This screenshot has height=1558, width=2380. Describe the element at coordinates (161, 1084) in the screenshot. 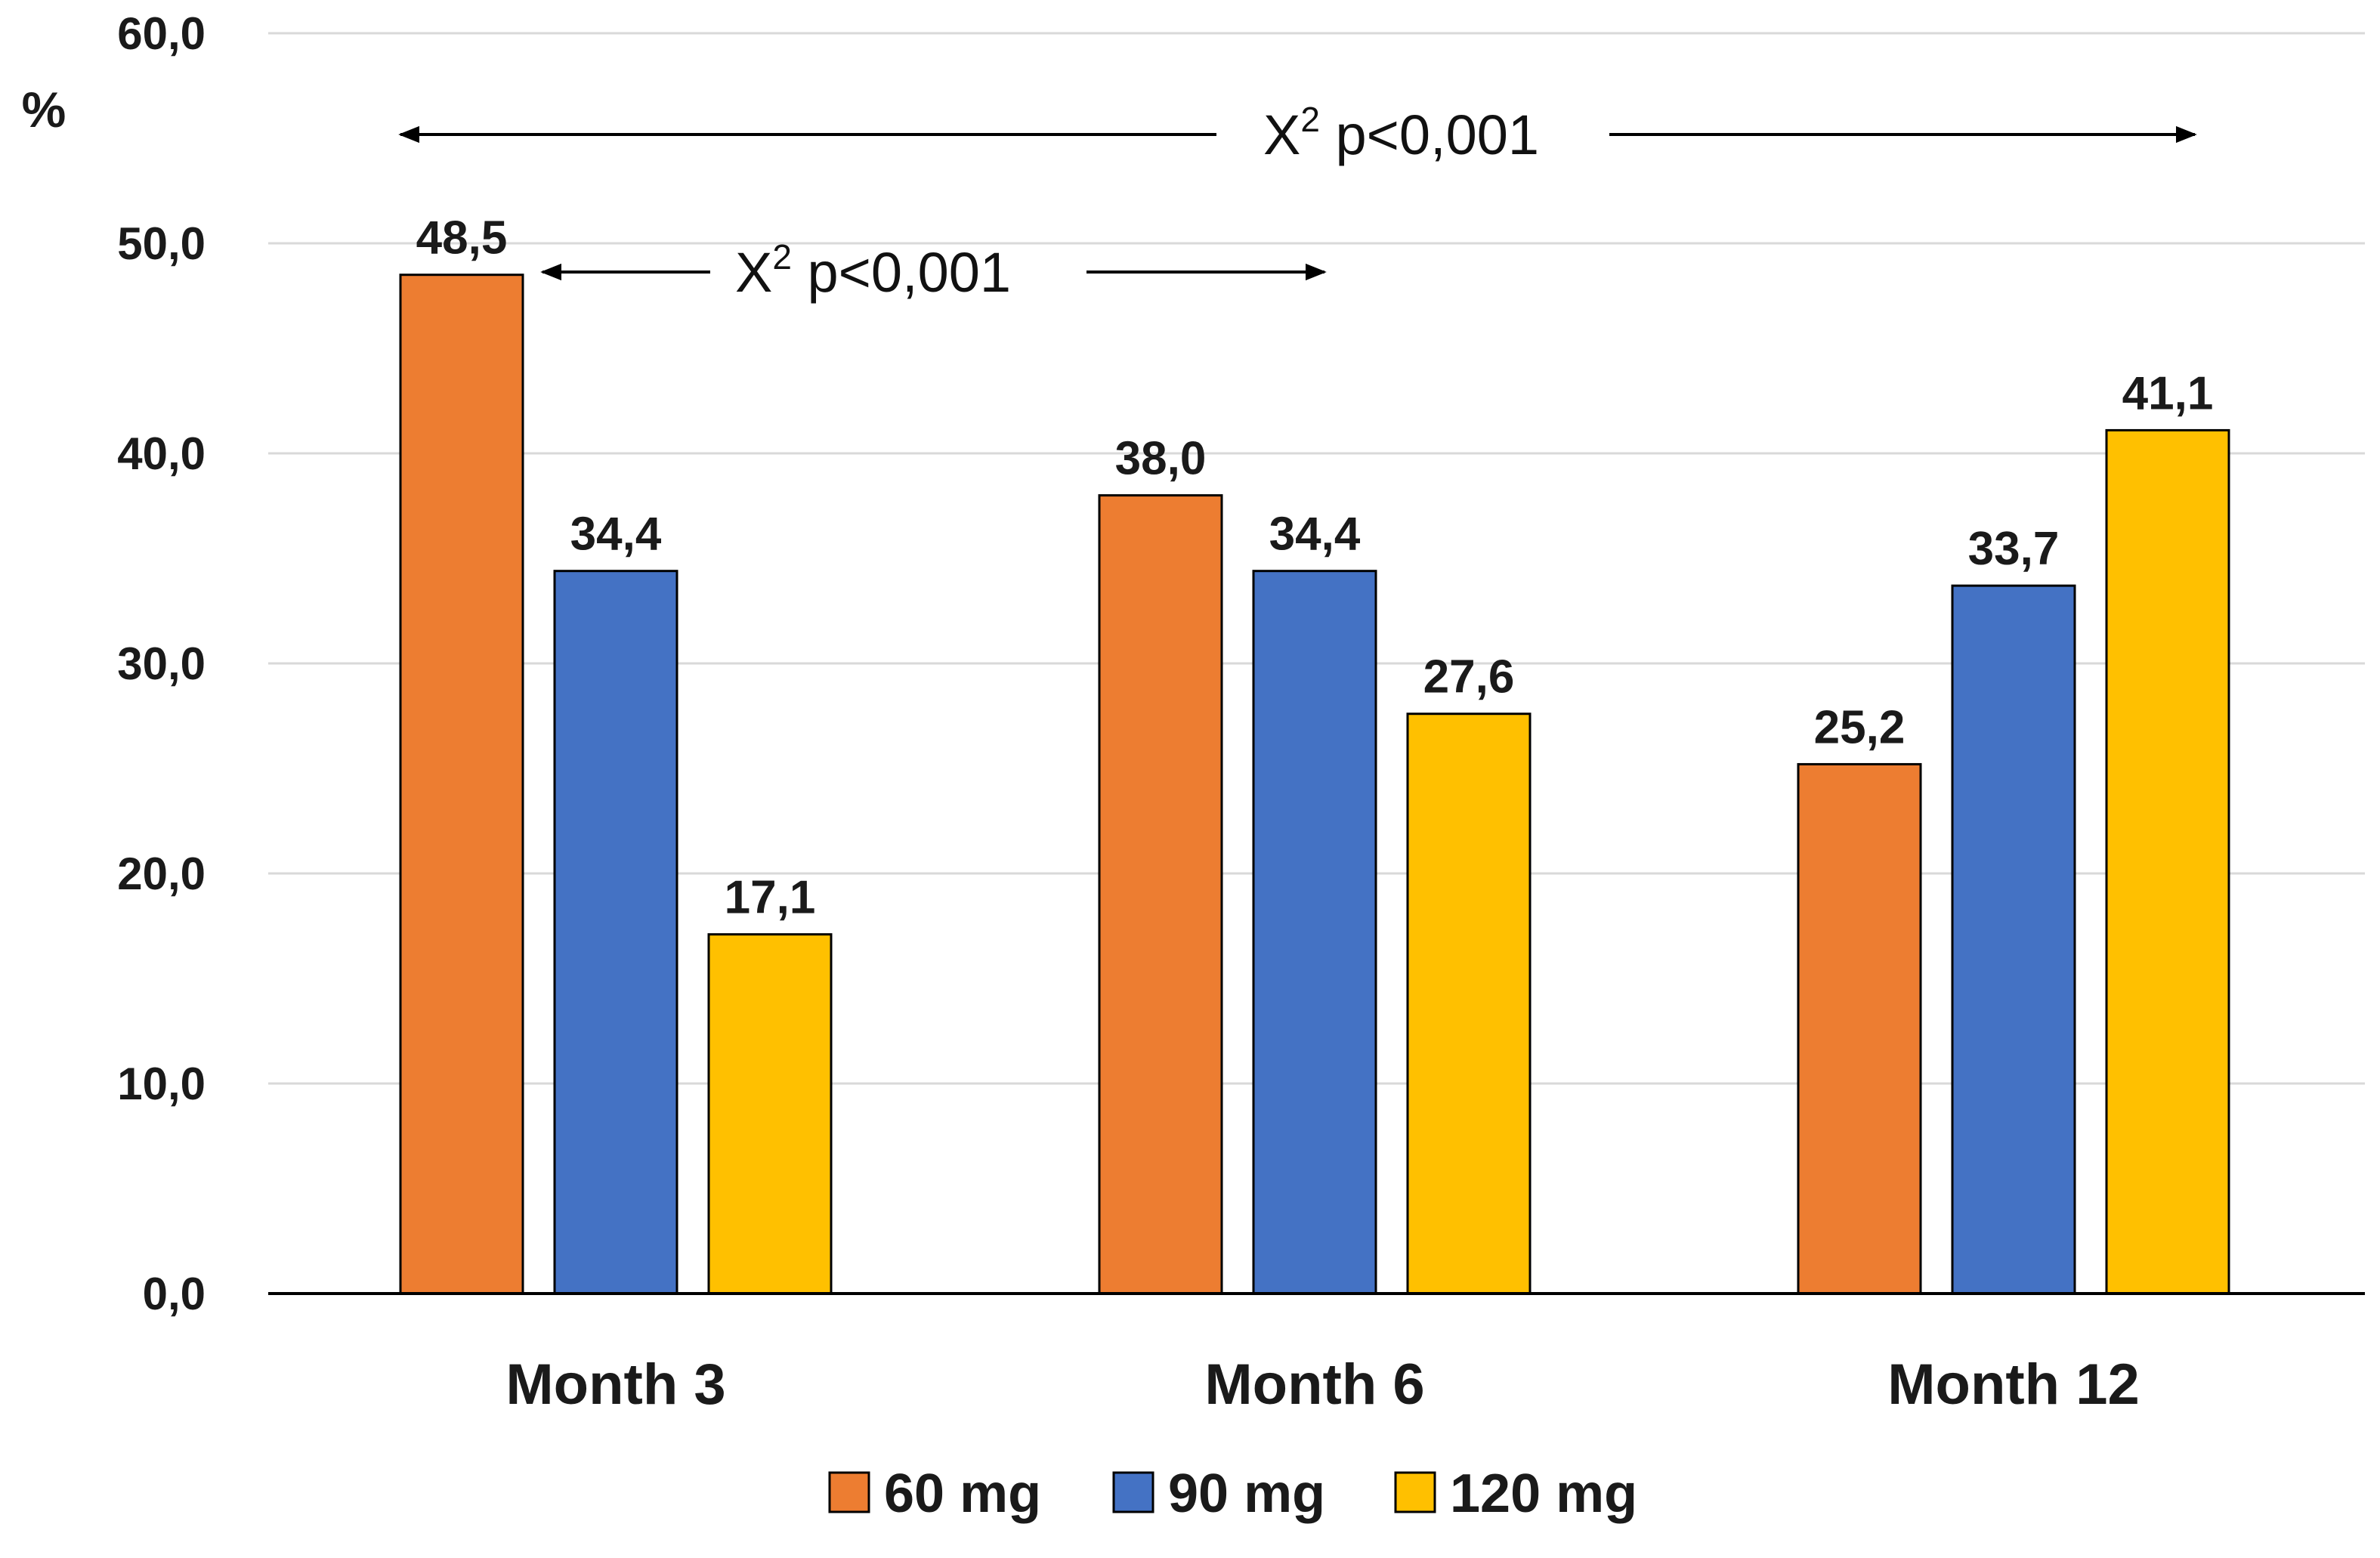

I see `y-tick-label: 10,0` at that location.